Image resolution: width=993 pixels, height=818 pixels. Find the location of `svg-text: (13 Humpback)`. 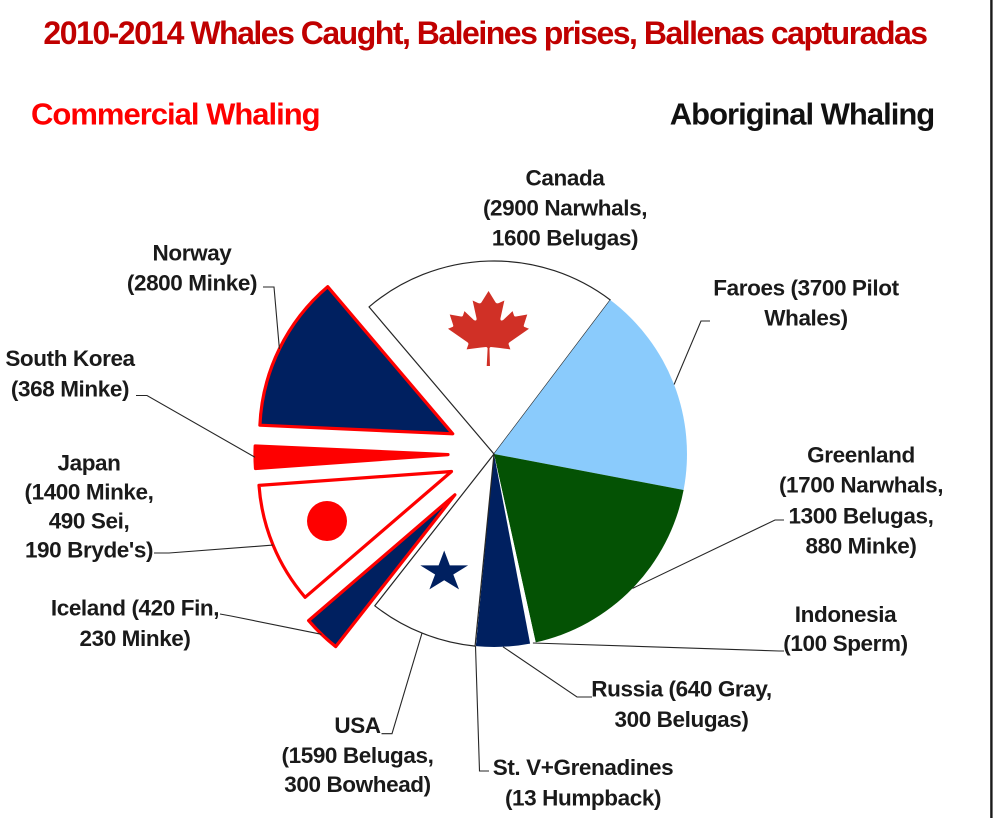

svg-text: (13 Humpback) is located at coordinates (583, 798).